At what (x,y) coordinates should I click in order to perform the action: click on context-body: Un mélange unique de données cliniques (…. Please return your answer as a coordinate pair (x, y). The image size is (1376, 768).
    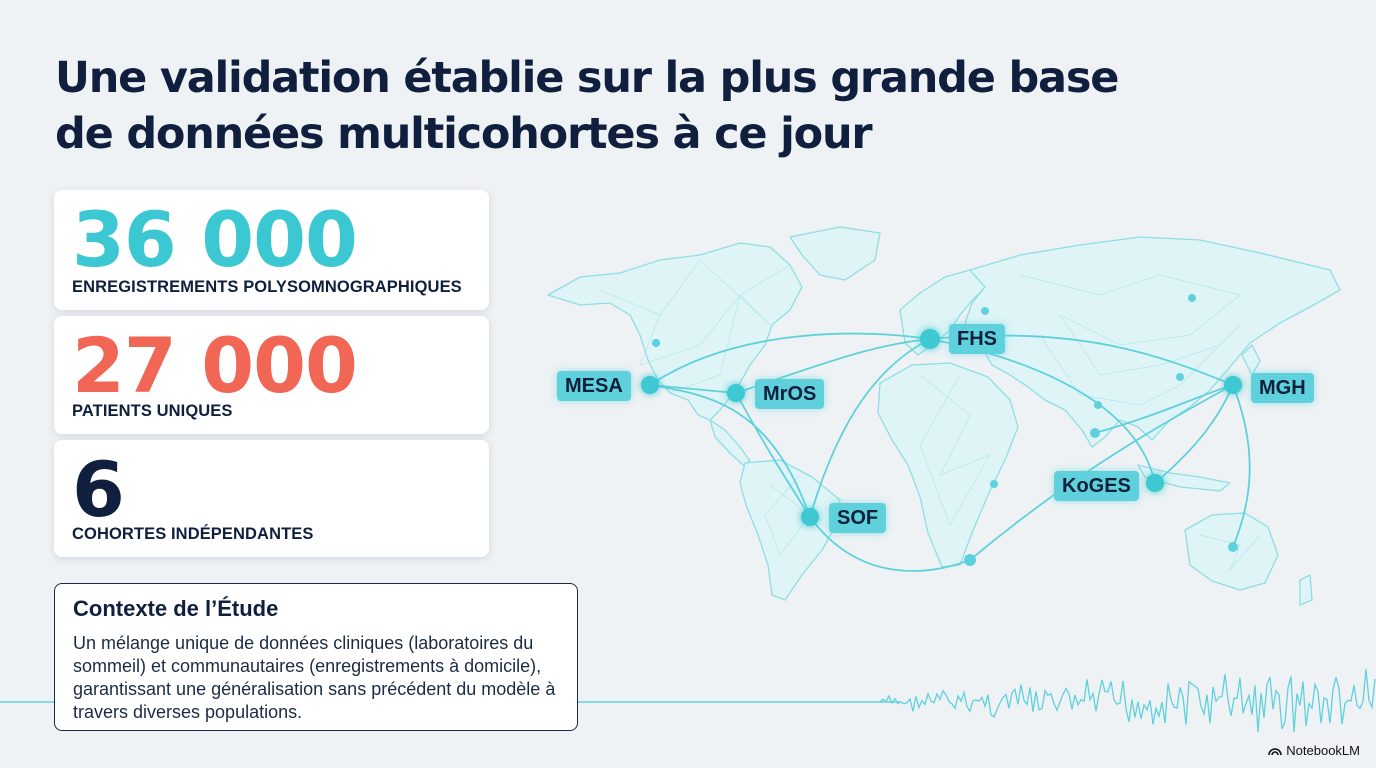
    Looking at the image, I should click on (314, 677).